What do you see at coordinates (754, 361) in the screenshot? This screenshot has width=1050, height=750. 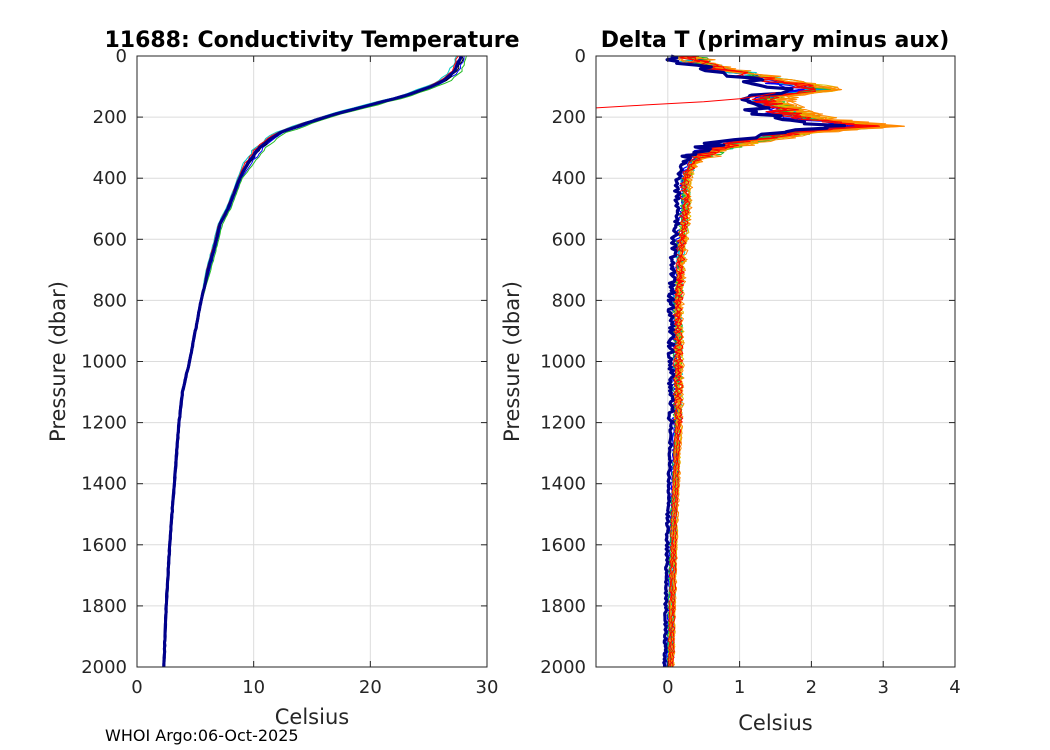 I see `series-line-navy-bold` at bounding box center [754, 361].